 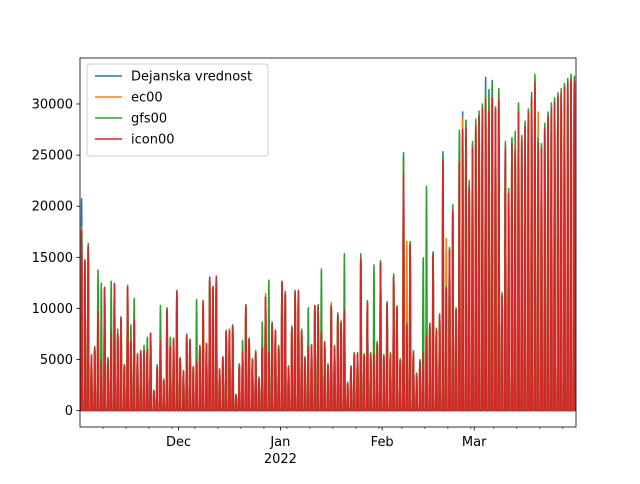 I want to click on y-tick-label: 15000, so click(x=52, y=258).